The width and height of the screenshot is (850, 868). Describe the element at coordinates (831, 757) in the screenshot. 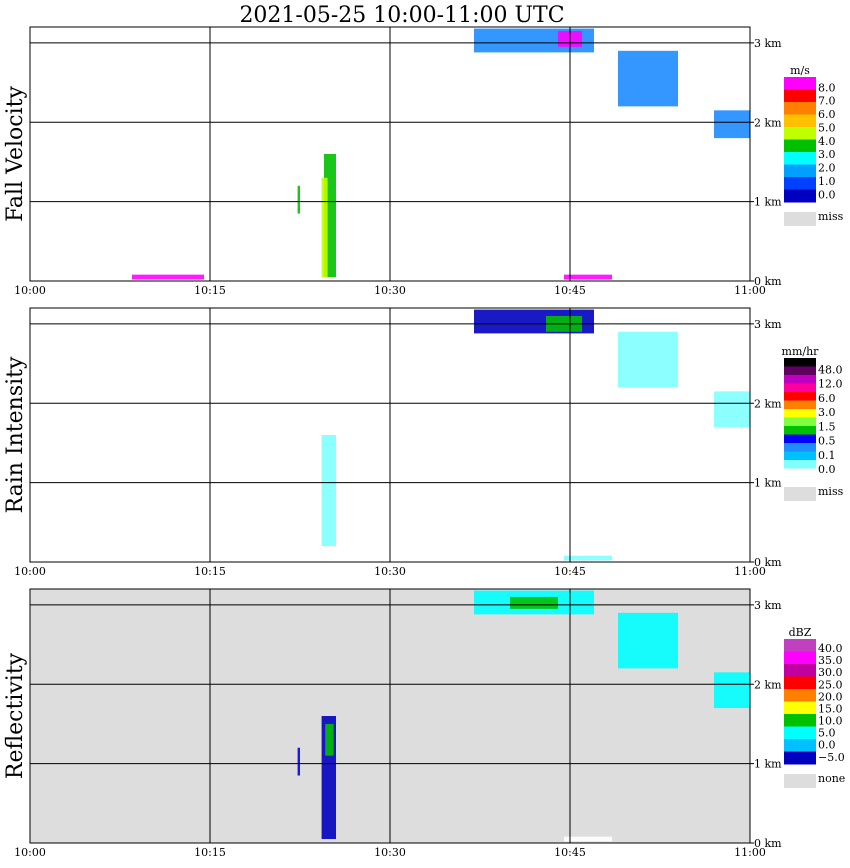

I see `colorbar-label: −5.0` at that location.